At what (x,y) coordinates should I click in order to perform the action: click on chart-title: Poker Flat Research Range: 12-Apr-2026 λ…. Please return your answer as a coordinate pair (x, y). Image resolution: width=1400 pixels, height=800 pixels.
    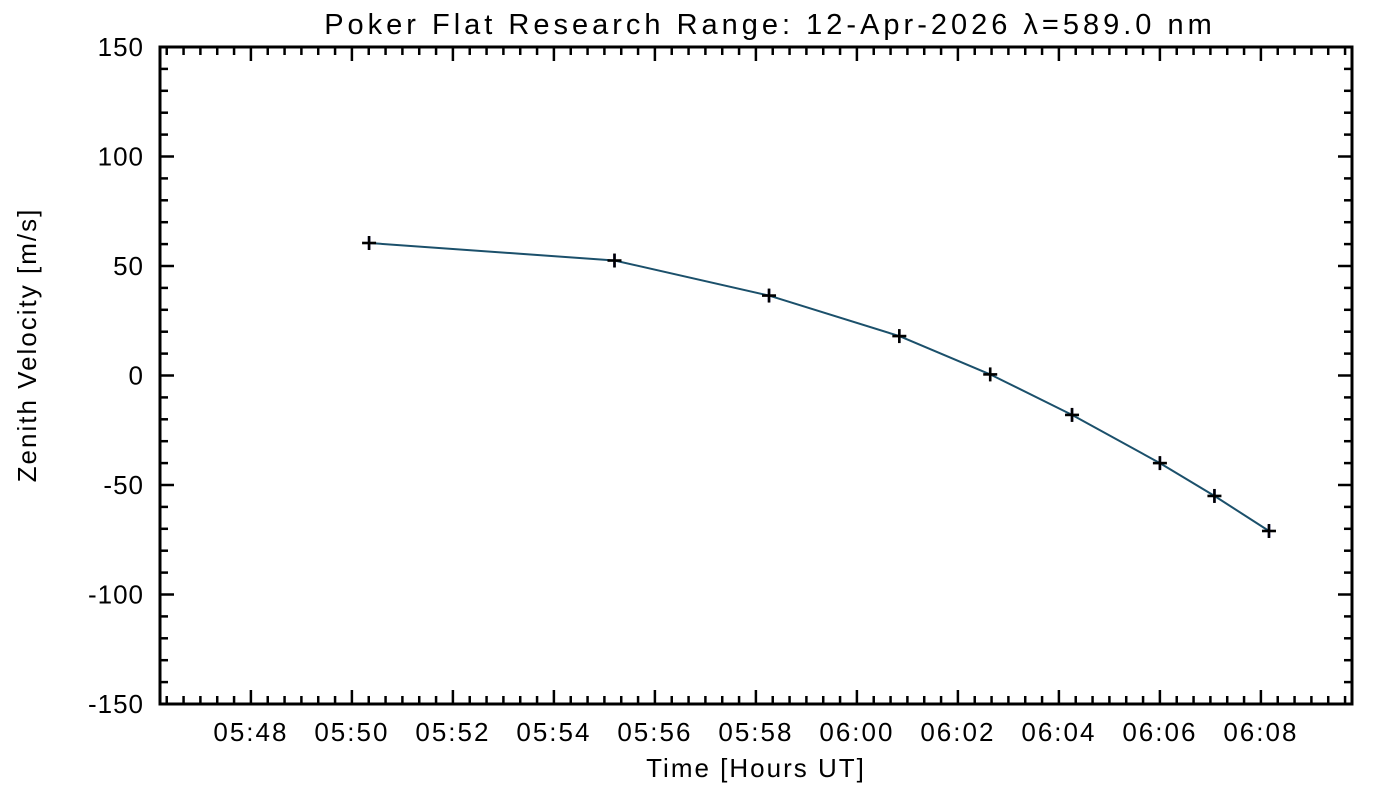
    Looking at the image, I should click on (770, 25).